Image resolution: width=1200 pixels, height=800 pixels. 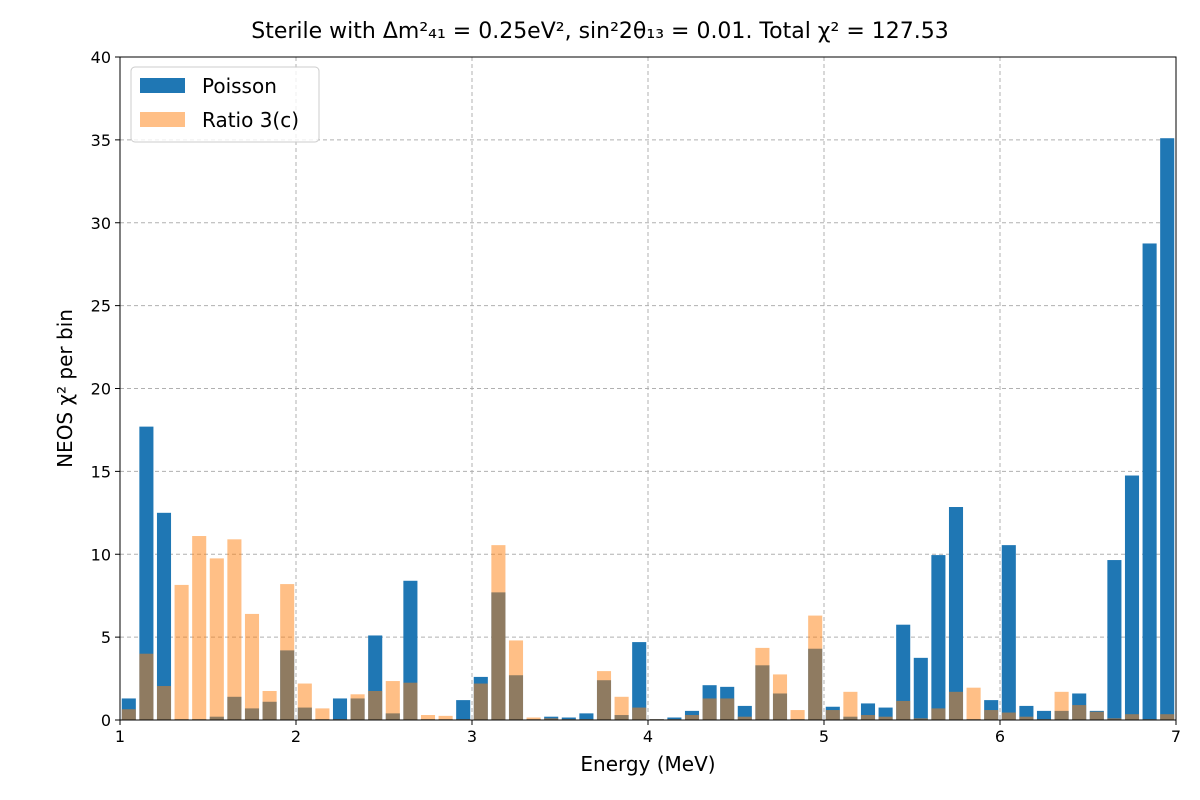 What do you see at coordinates (101, 140) in the screenshot?
I see `y-tick-label: 35` at bounding box center [101, 140].